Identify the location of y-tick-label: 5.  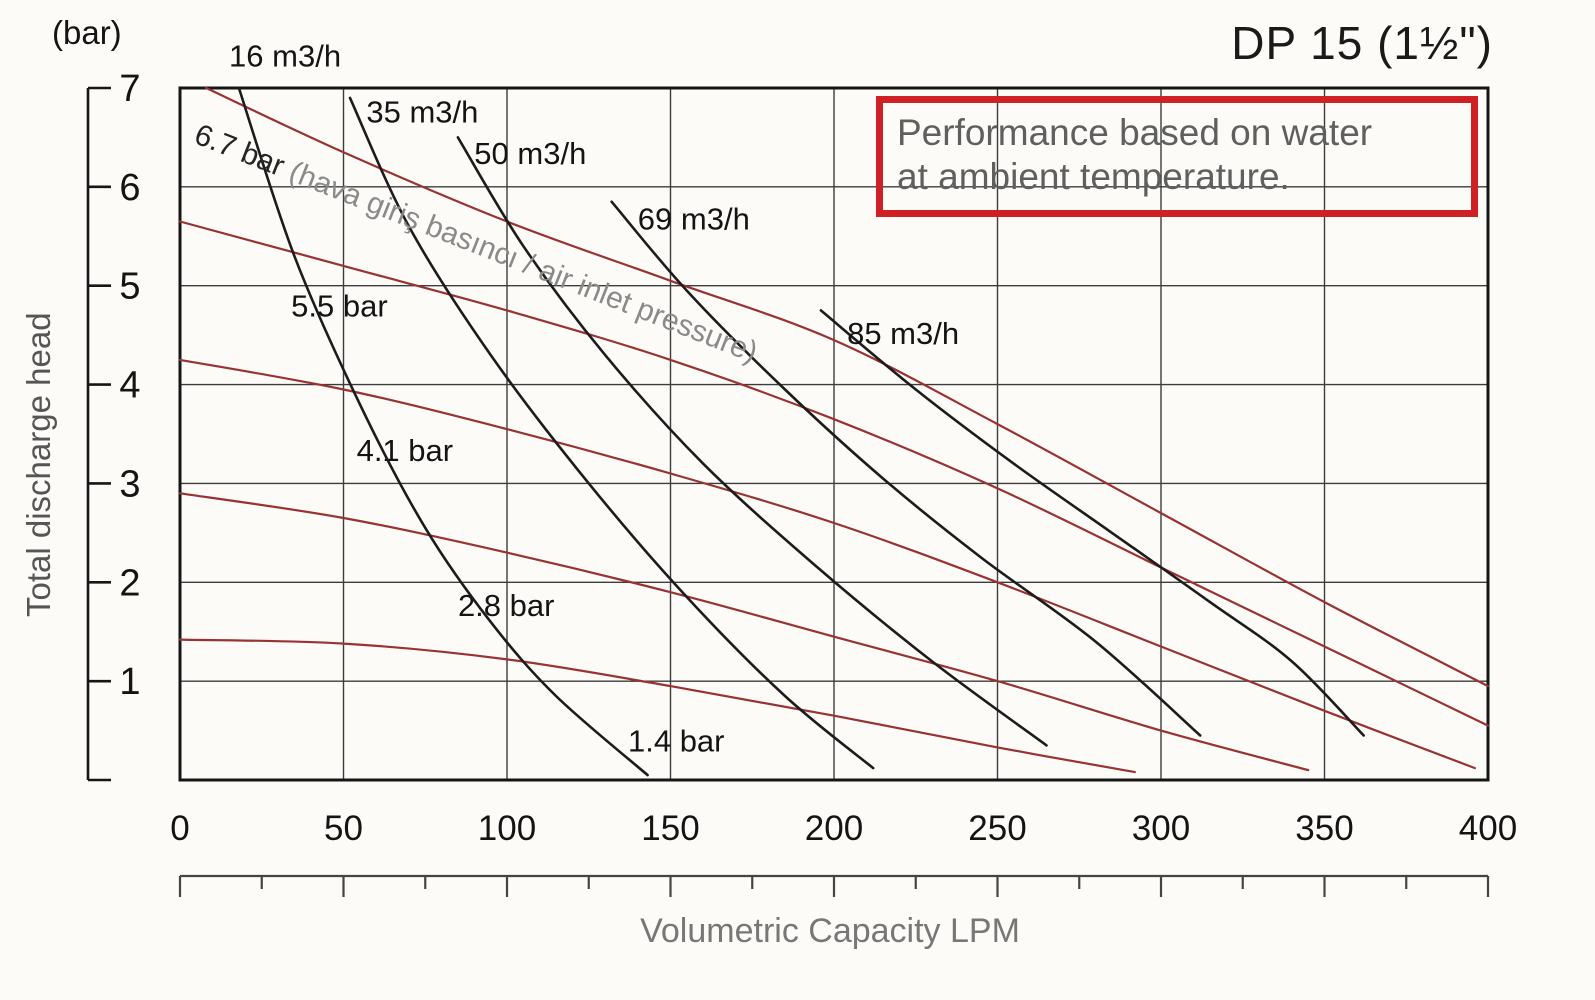
(129, 287).